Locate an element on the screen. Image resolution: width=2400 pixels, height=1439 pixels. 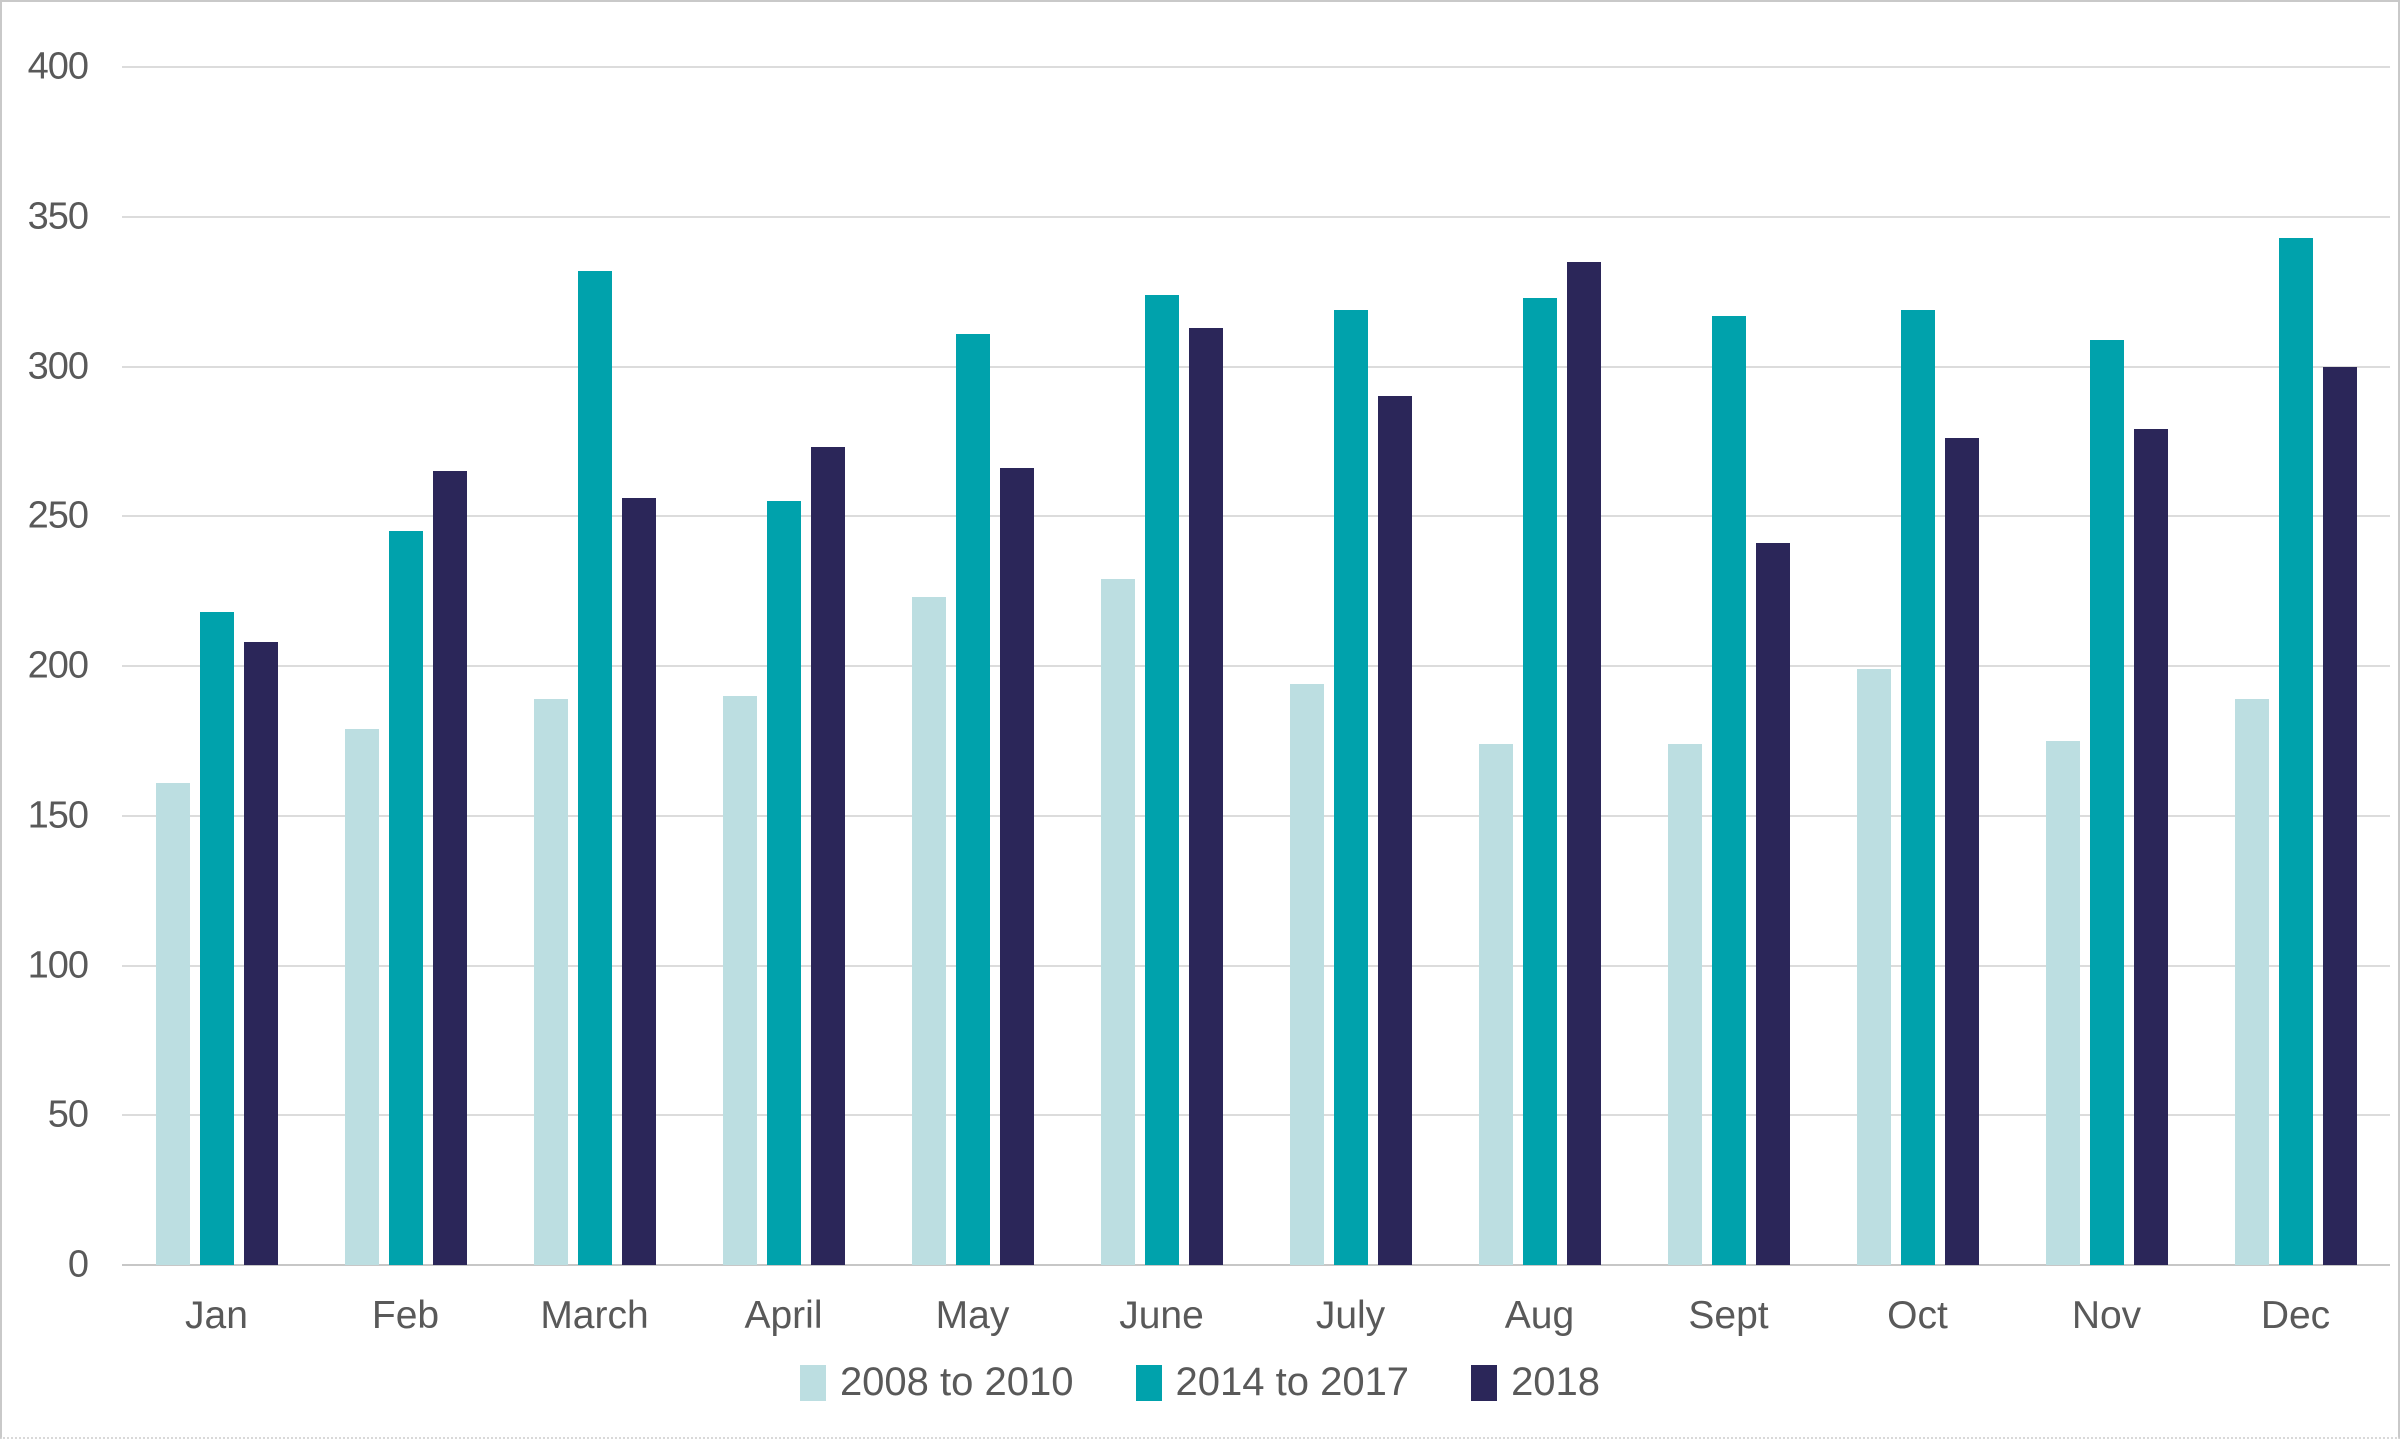
bar-july-2018 is located at coordinates (1394, 830).